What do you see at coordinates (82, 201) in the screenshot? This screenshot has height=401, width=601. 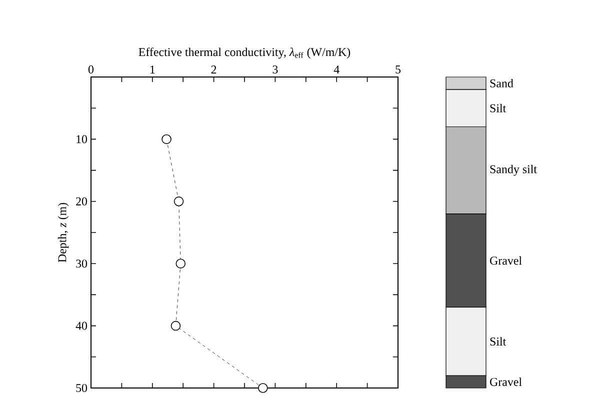 I see `y-tick-label: 20` at bounding box center [82, 201].